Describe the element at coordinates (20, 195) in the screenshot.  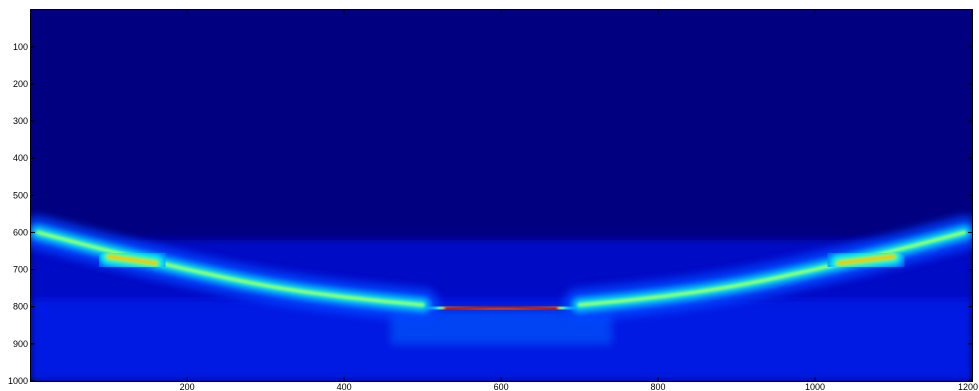
I see `y-tick-label: 500` at that location.